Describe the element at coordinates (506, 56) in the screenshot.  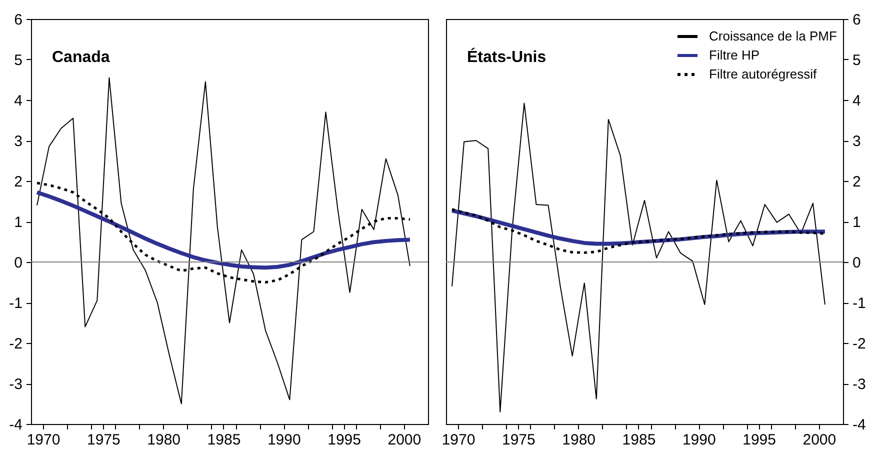
I see `text: États-Unis` at that location.